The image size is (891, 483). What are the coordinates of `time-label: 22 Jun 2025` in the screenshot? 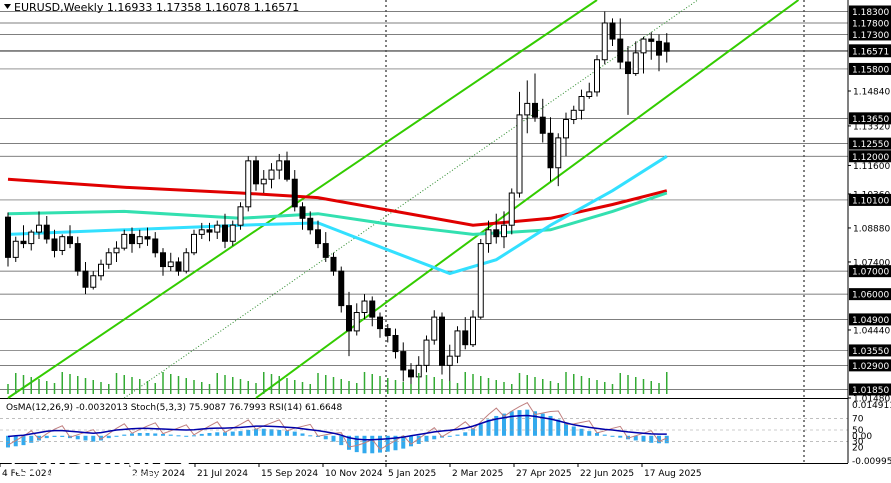 It's located at (607, 474).